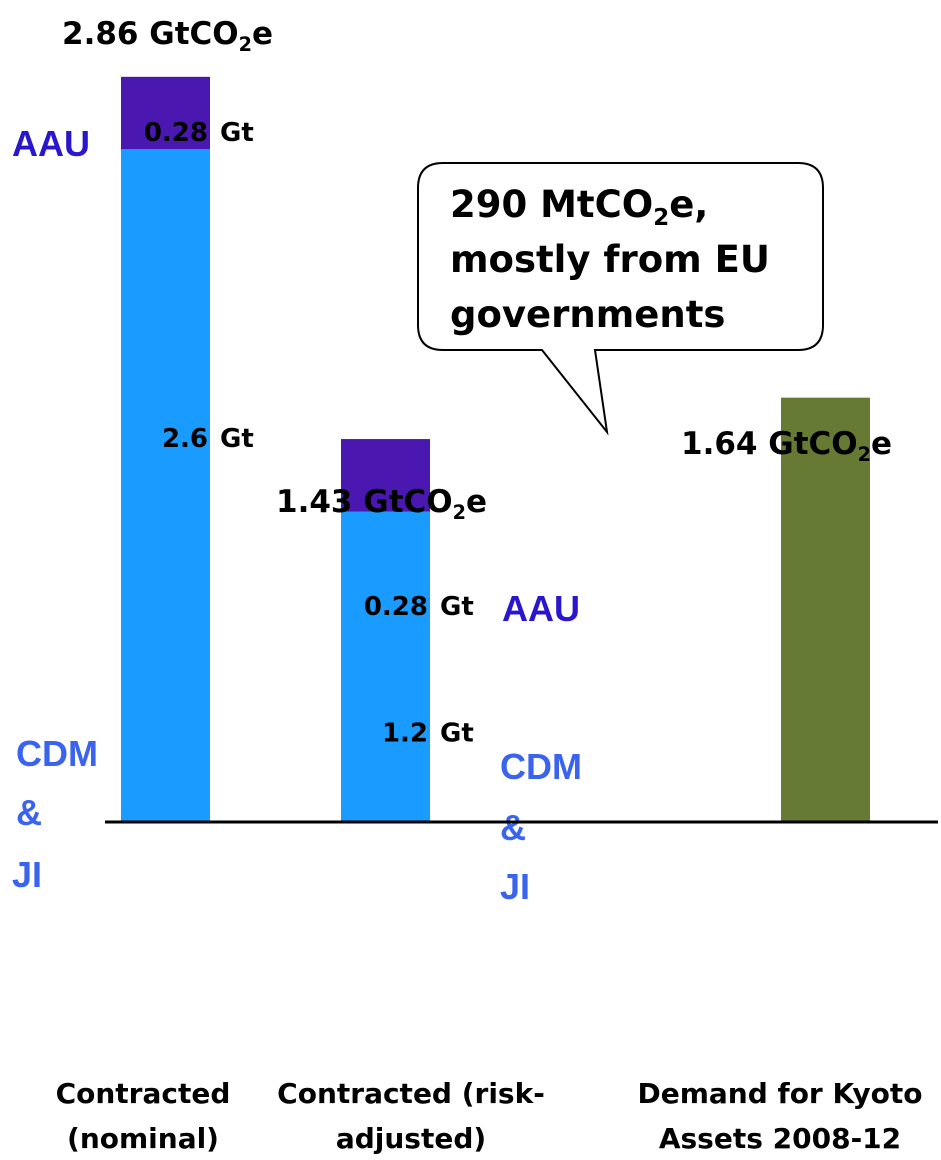 This screenshot has height=1160, width=941. I want to click on callout-text-line1: 290 MtCO2e,, so click(579, 207).